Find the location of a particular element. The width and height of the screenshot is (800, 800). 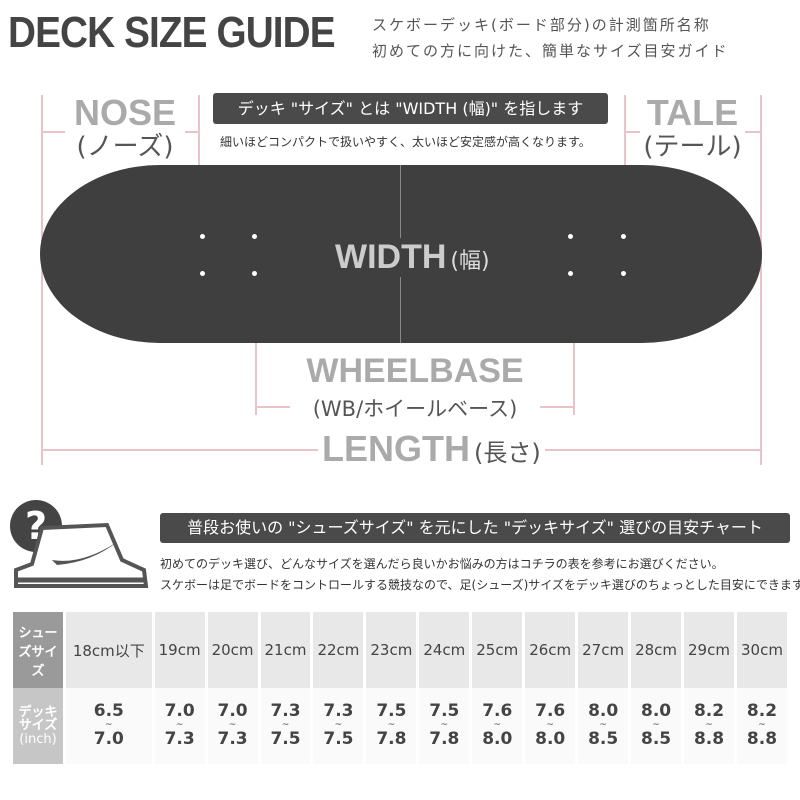

shoe-size-cell: 21cm is located at coordinates (285, 650).